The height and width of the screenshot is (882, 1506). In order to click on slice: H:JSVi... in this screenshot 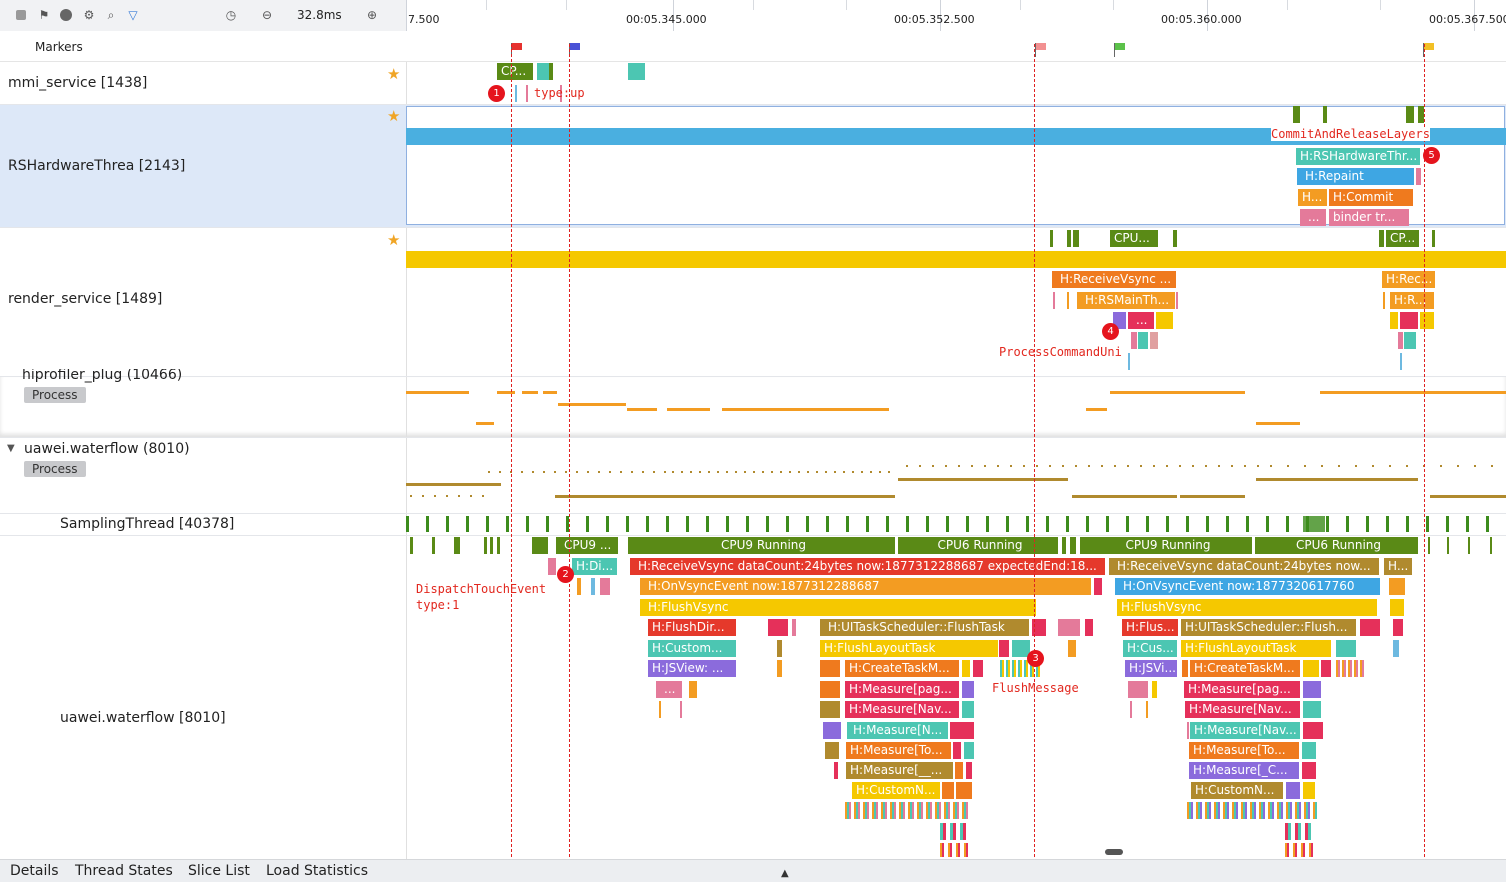, I will do `click(1151, 668)`.